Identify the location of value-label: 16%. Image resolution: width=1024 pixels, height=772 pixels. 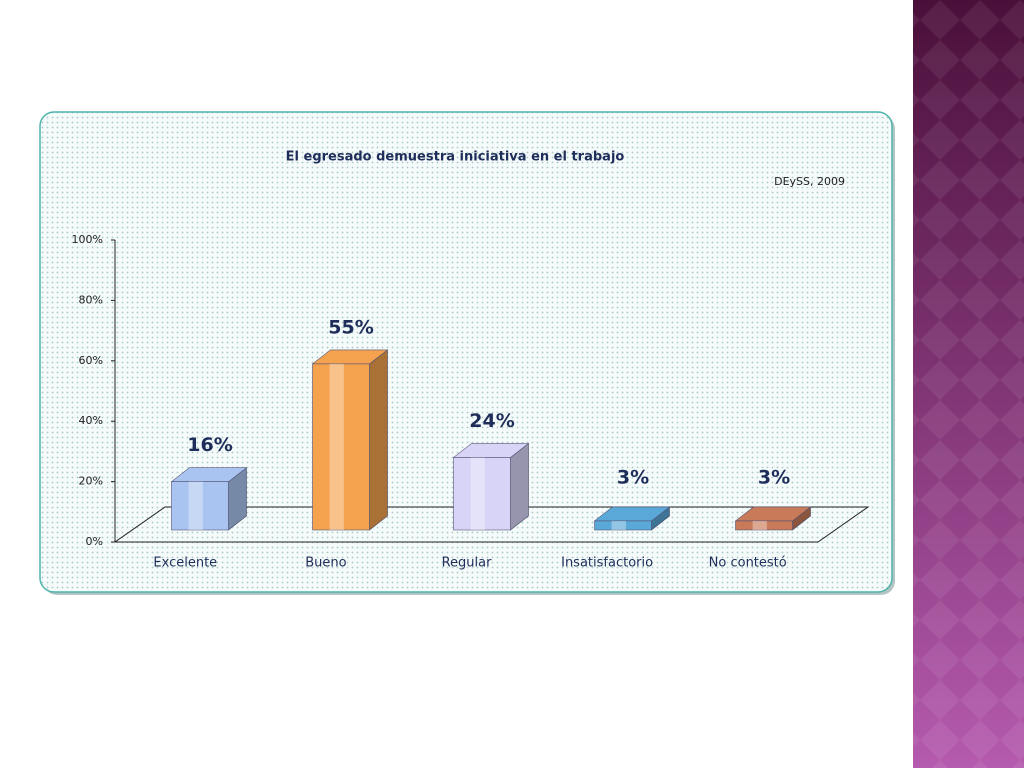
(209, 445).